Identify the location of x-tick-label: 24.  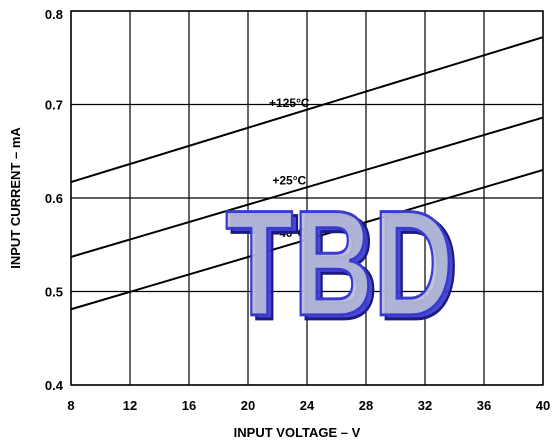
(307, 405).